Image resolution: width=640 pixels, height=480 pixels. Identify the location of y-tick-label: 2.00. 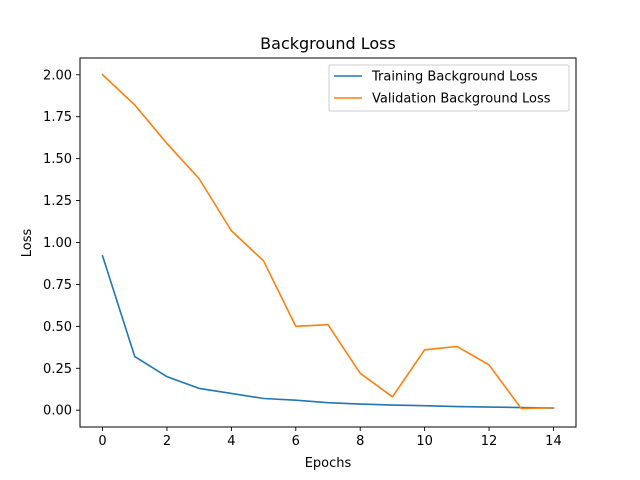
(57, 75).